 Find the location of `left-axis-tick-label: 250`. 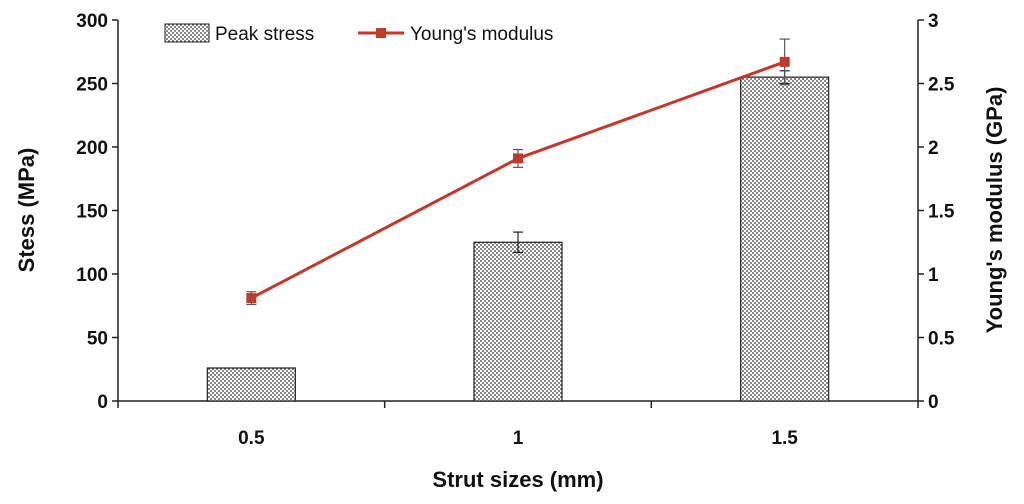

left-axis-tick-label: 250 is located at coordinates (92, 85).